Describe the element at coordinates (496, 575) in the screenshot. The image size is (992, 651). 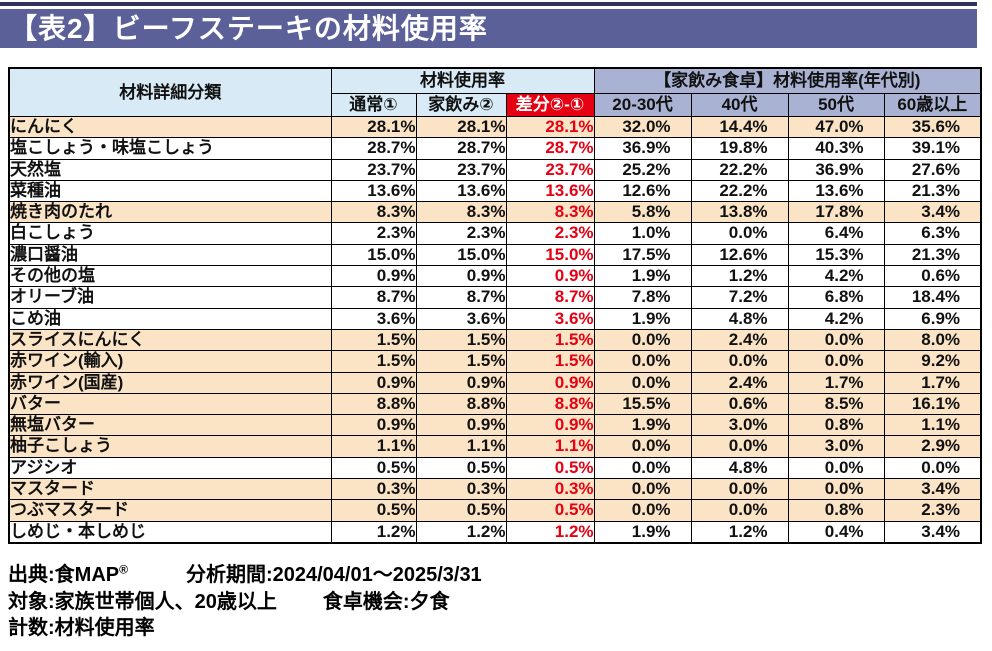
I see `note-line-source-period: 出典:食MAP® 分析期間:2024/04/01〜2025/3/31` at that location.